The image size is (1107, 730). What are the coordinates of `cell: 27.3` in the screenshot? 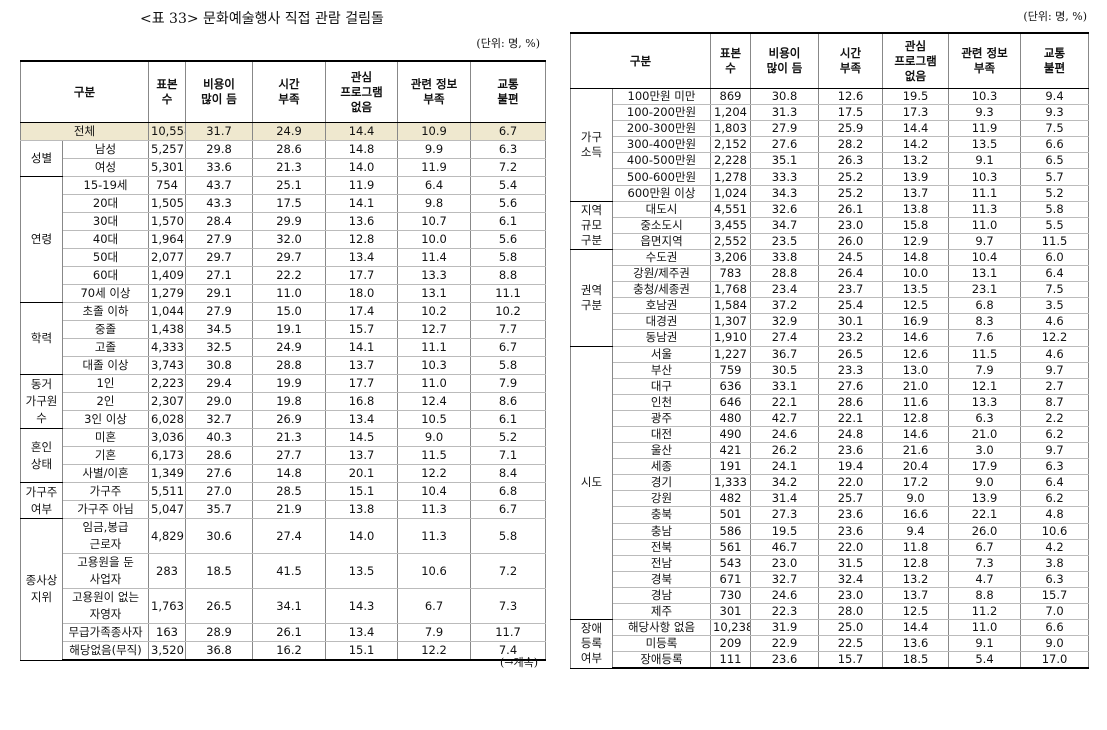 It's located at (785, 515).